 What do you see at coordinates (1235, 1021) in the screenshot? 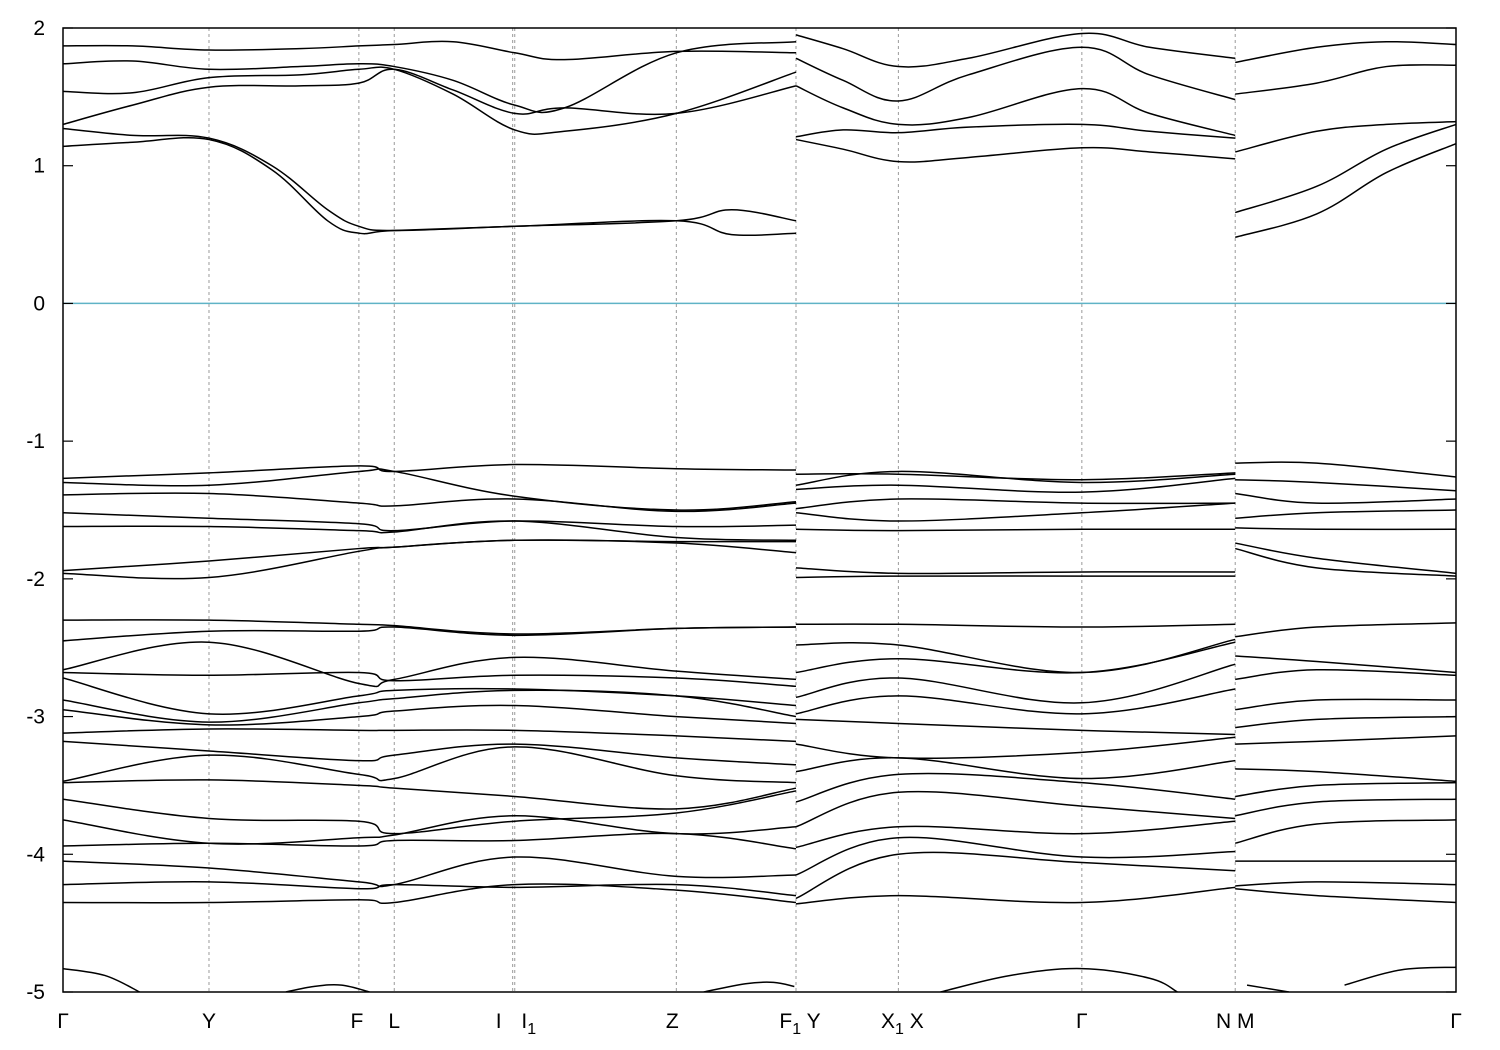
I see `x-tick-label: N M` at bounding box center [1235, 1021].